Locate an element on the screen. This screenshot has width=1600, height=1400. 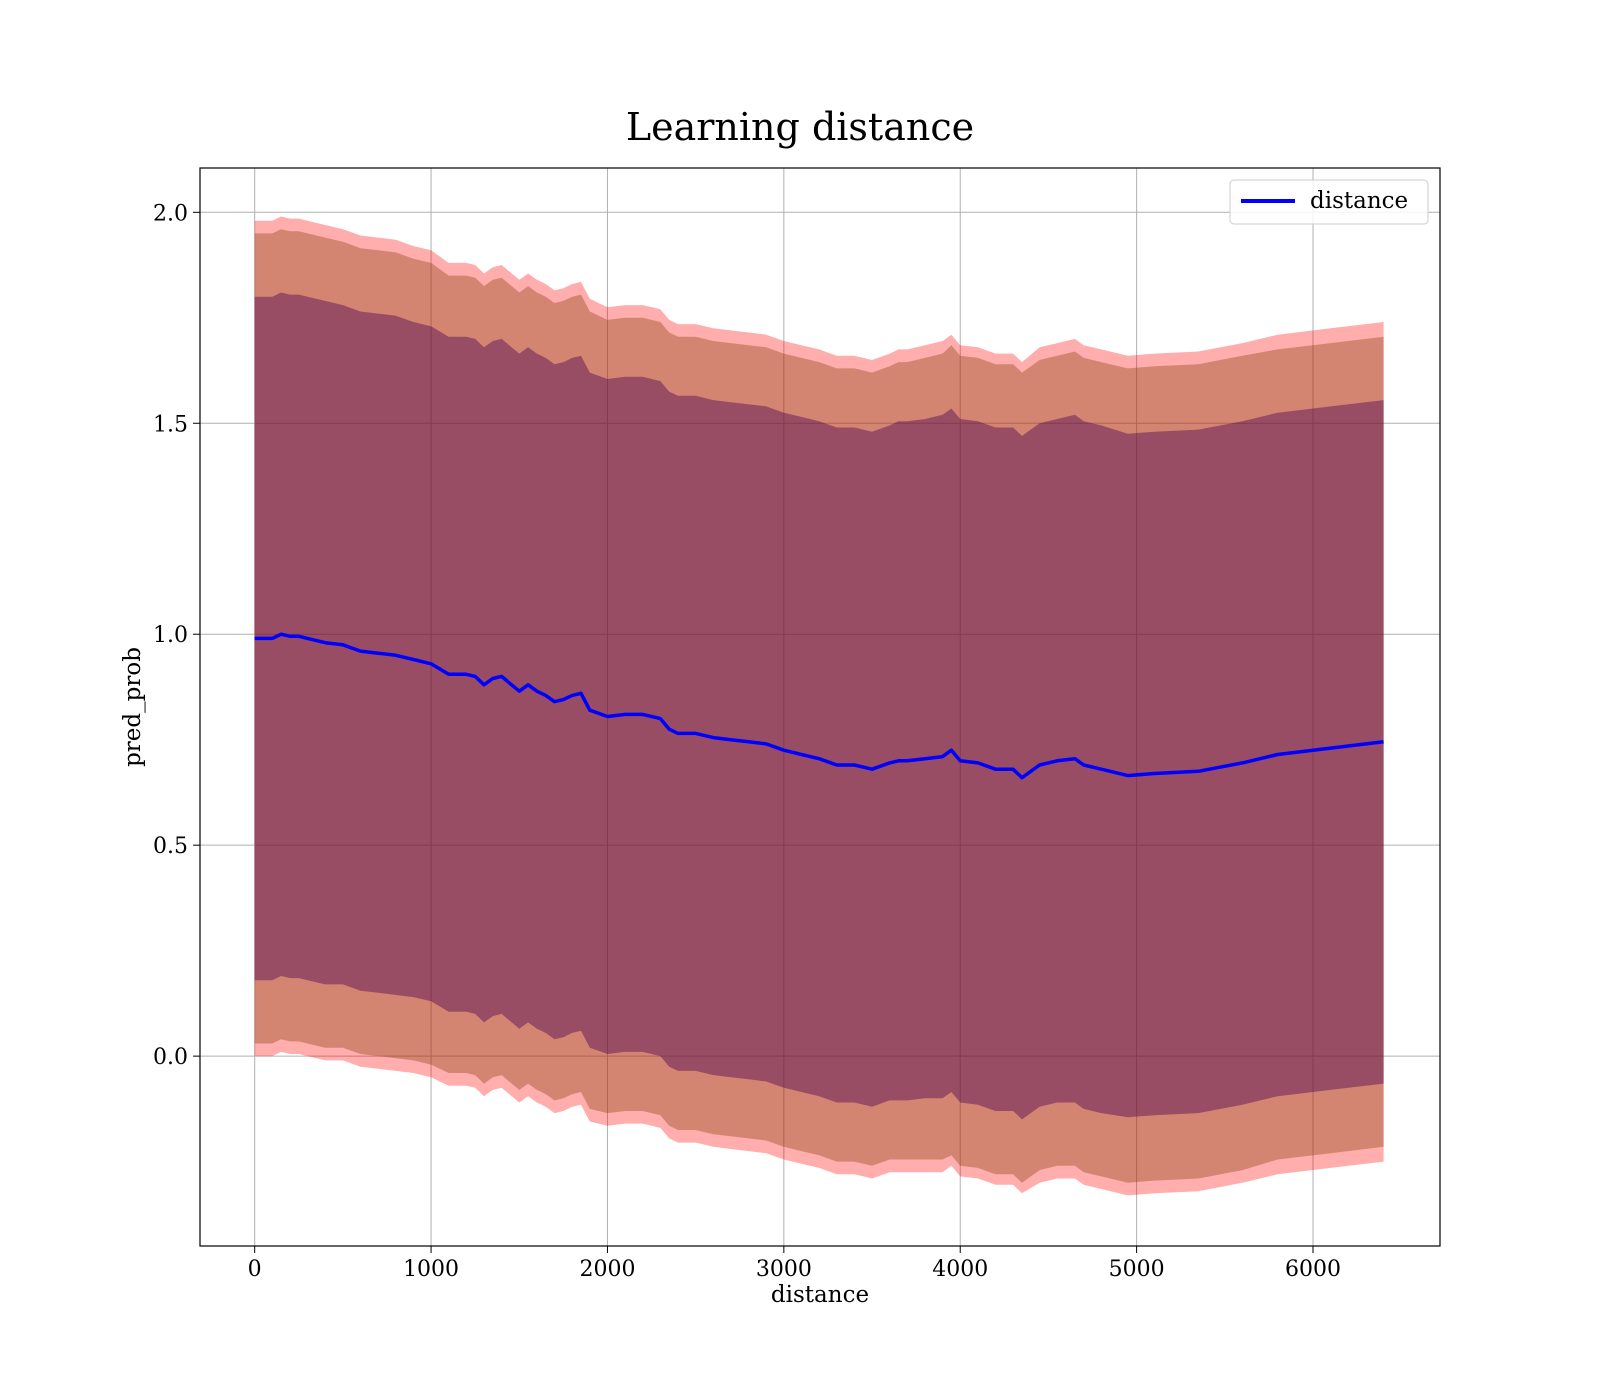
series-group is located at coordinates (819, 706).